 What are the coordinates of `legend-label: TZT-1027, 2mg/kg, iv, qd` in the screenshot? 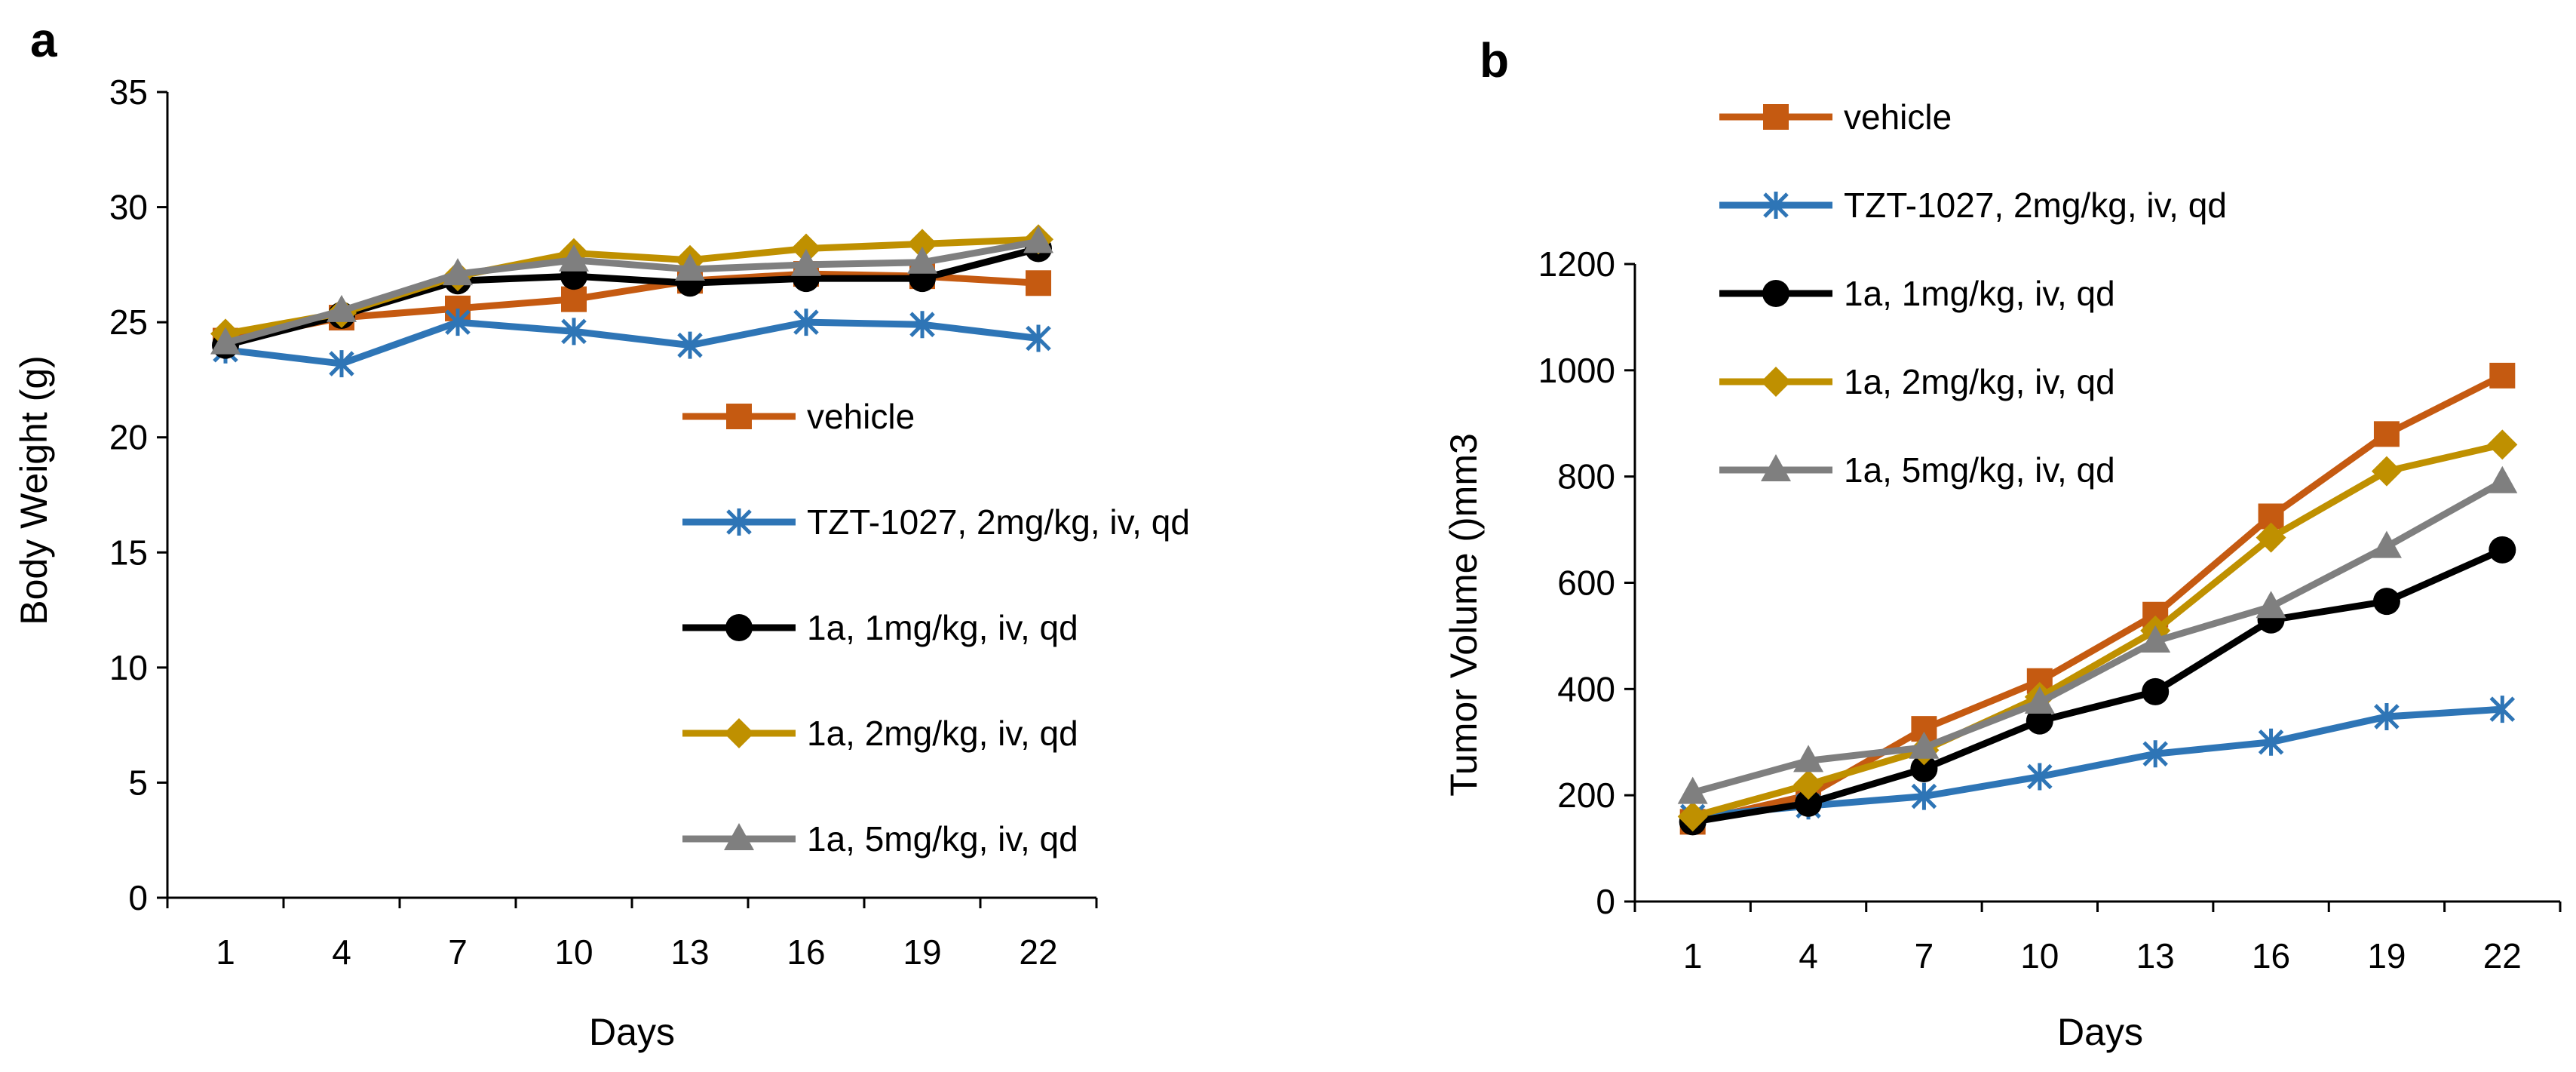 It's located at (998, 522).